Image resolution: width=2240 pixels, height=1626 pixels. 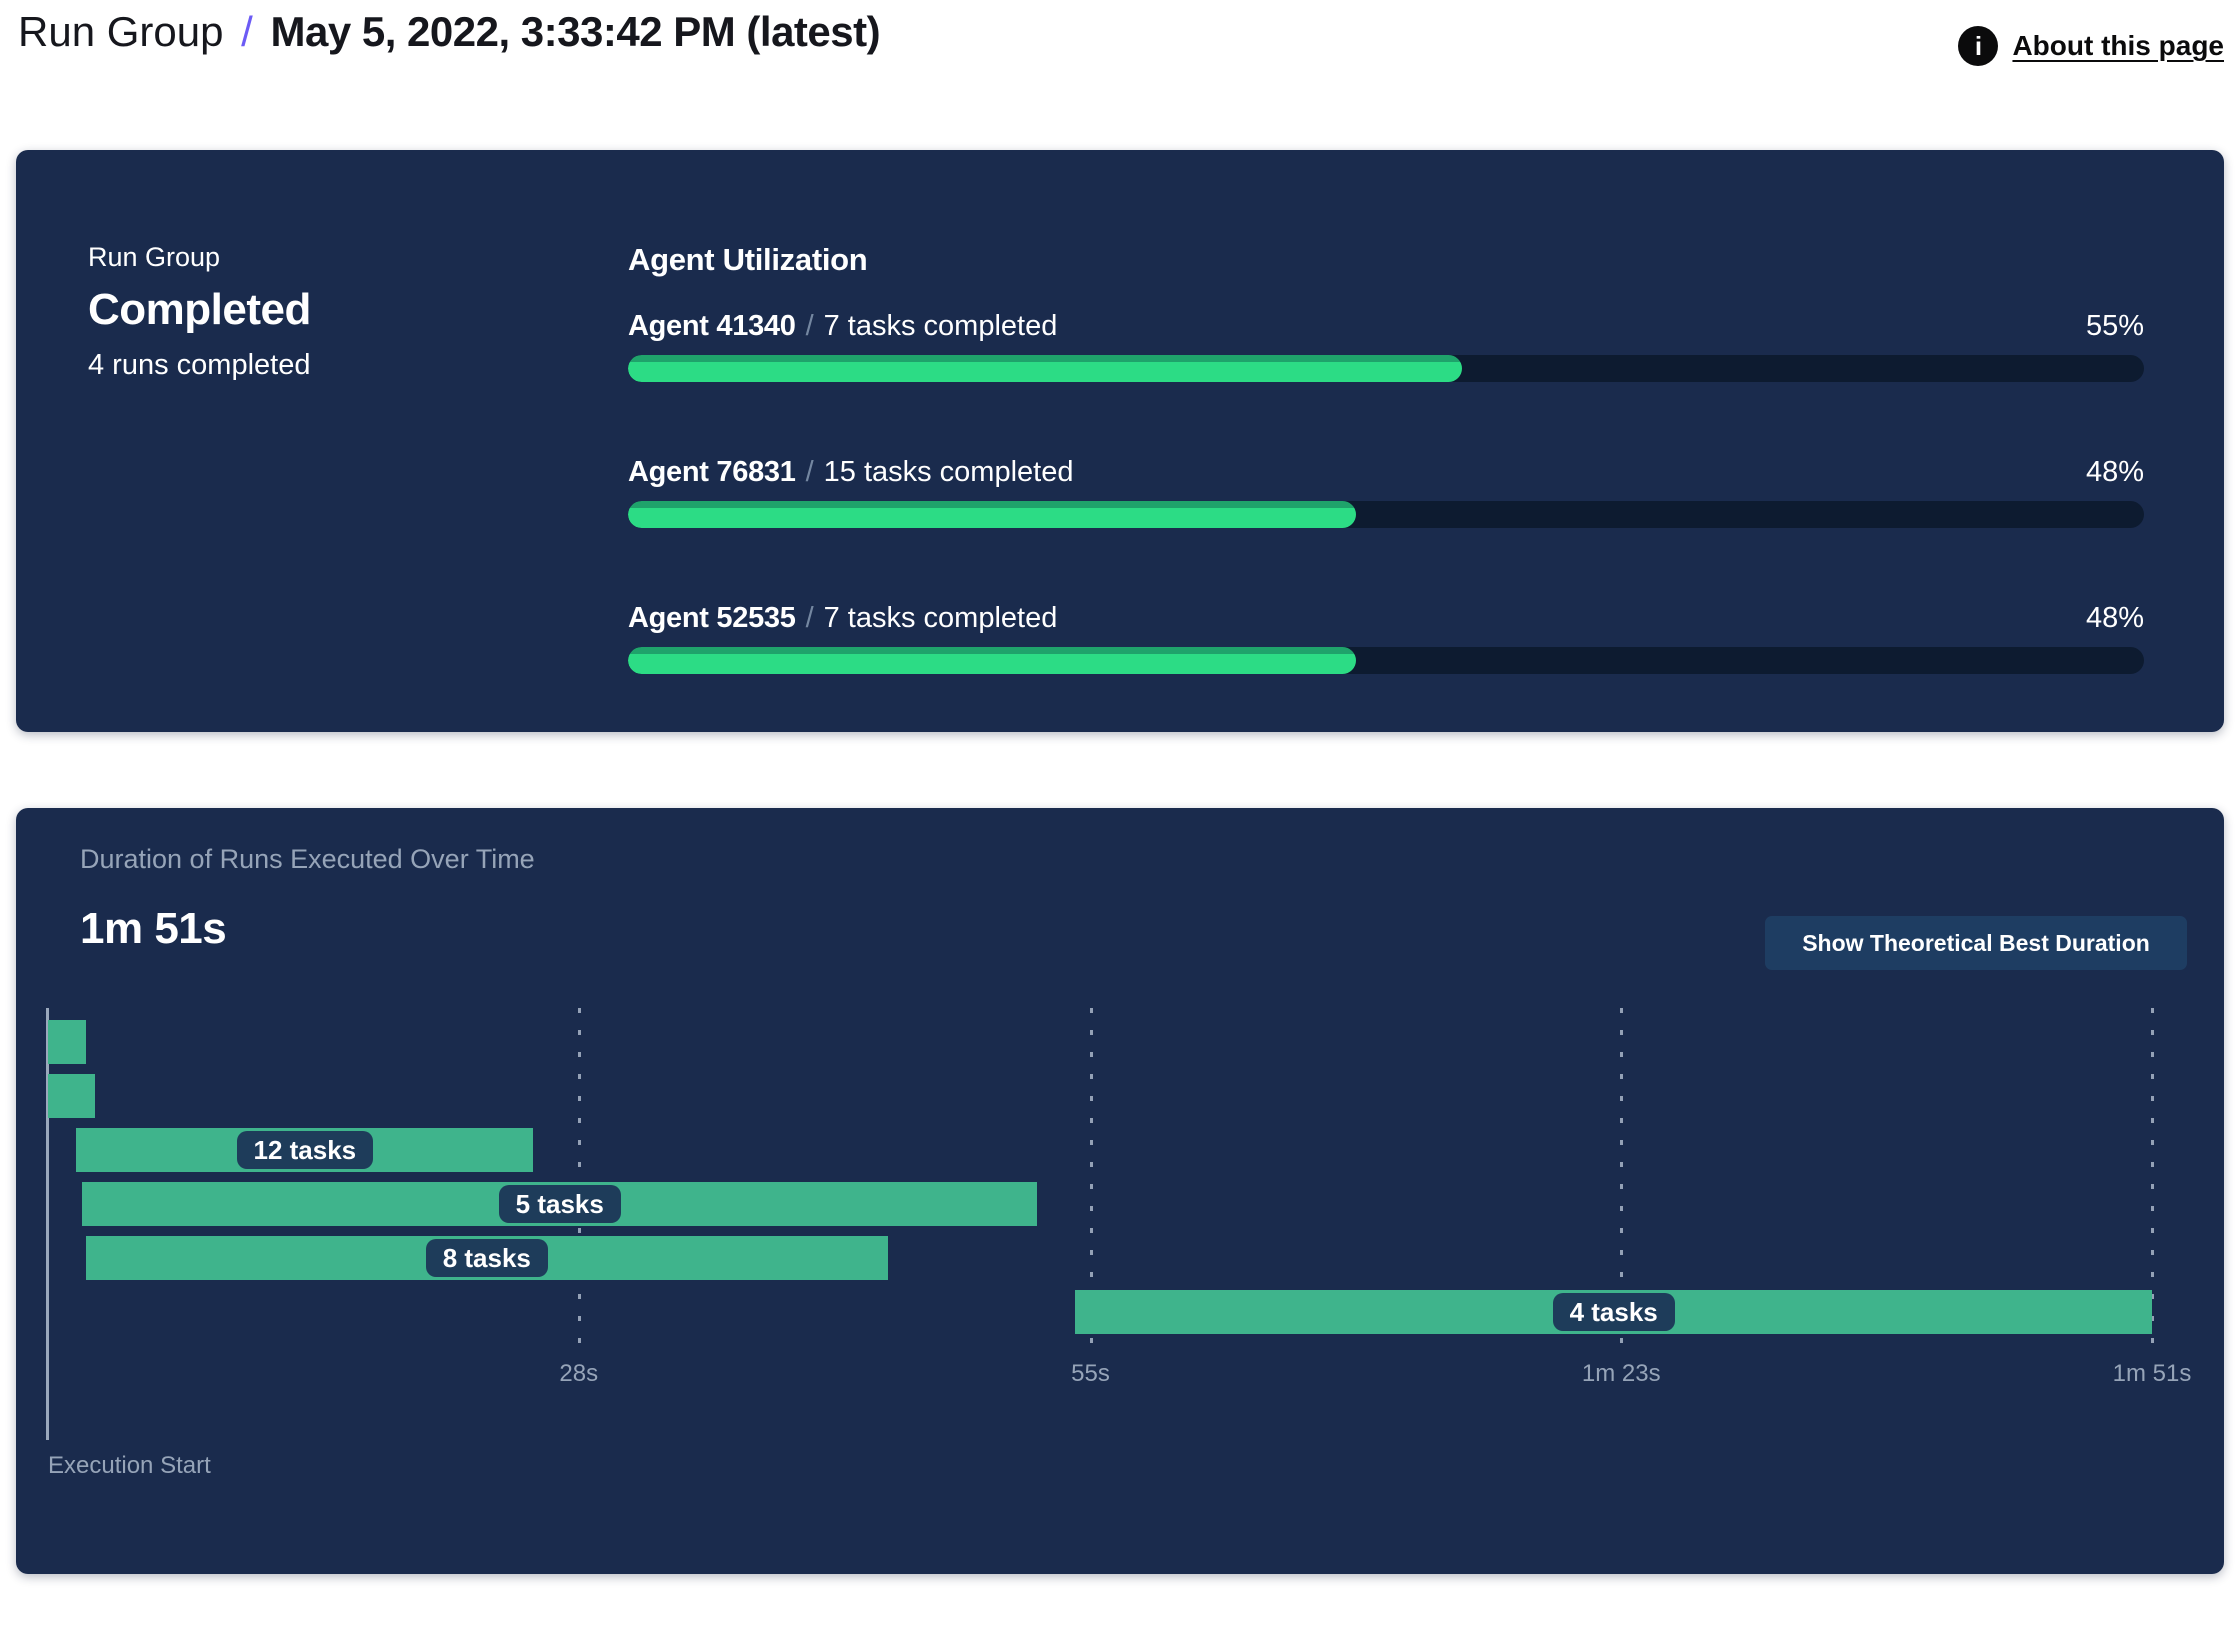 I want to click on agent-label-line: Agent 52535 / 7 tasks completed 48%, so click(x=1386, y=618).